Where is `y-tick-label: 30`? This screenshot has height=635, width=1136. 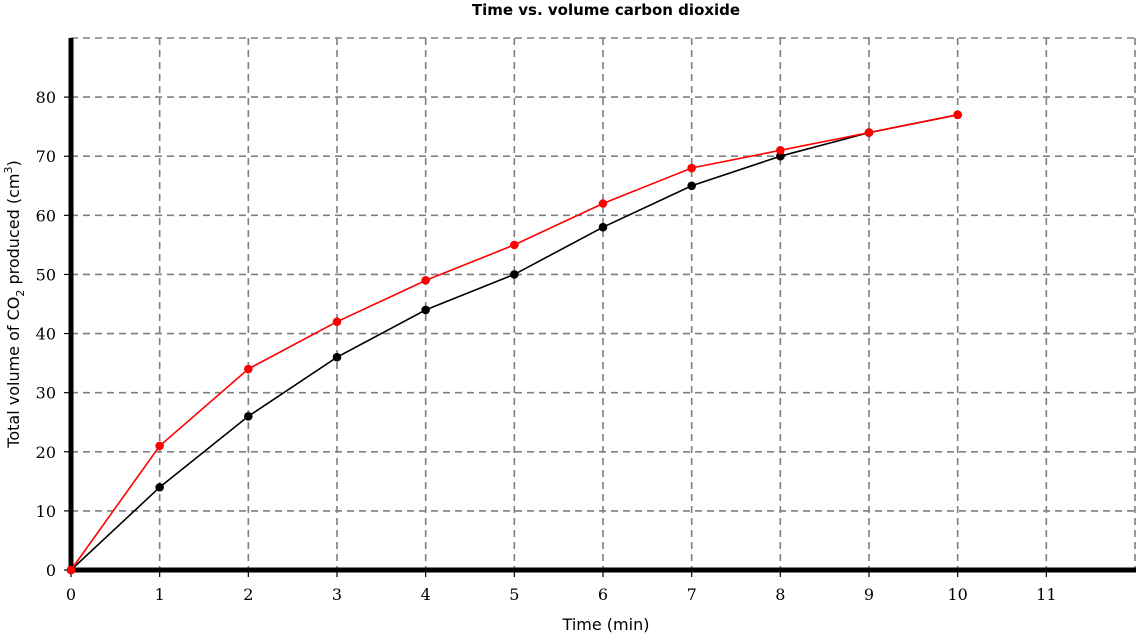
y-tick-label: 30 is located at coordinates (46, 393).